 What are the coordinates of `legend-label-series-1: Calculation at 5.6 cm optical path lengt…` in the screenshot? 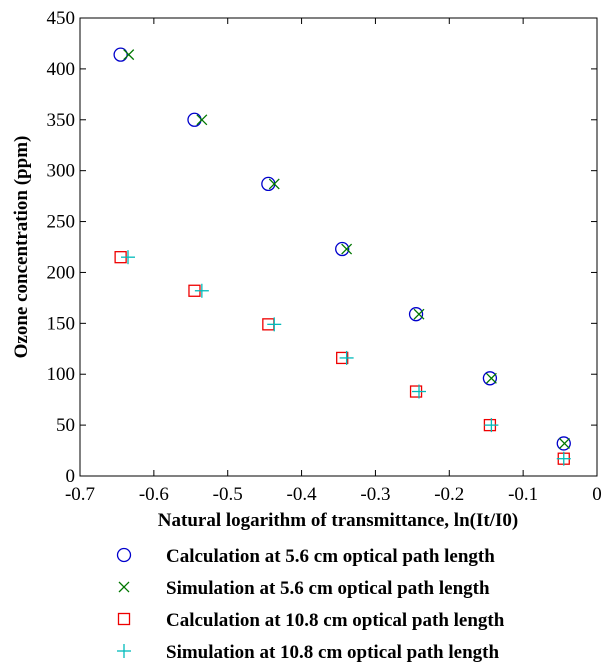 It's located at (330, 556).